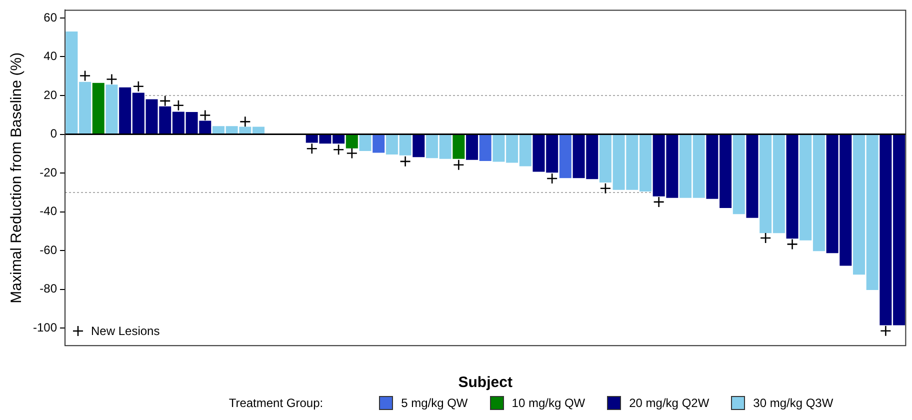 This screenshot has width=912, height=420. I want to click on legend-label: 30 mg/kg Q3W, so click(793, 403).